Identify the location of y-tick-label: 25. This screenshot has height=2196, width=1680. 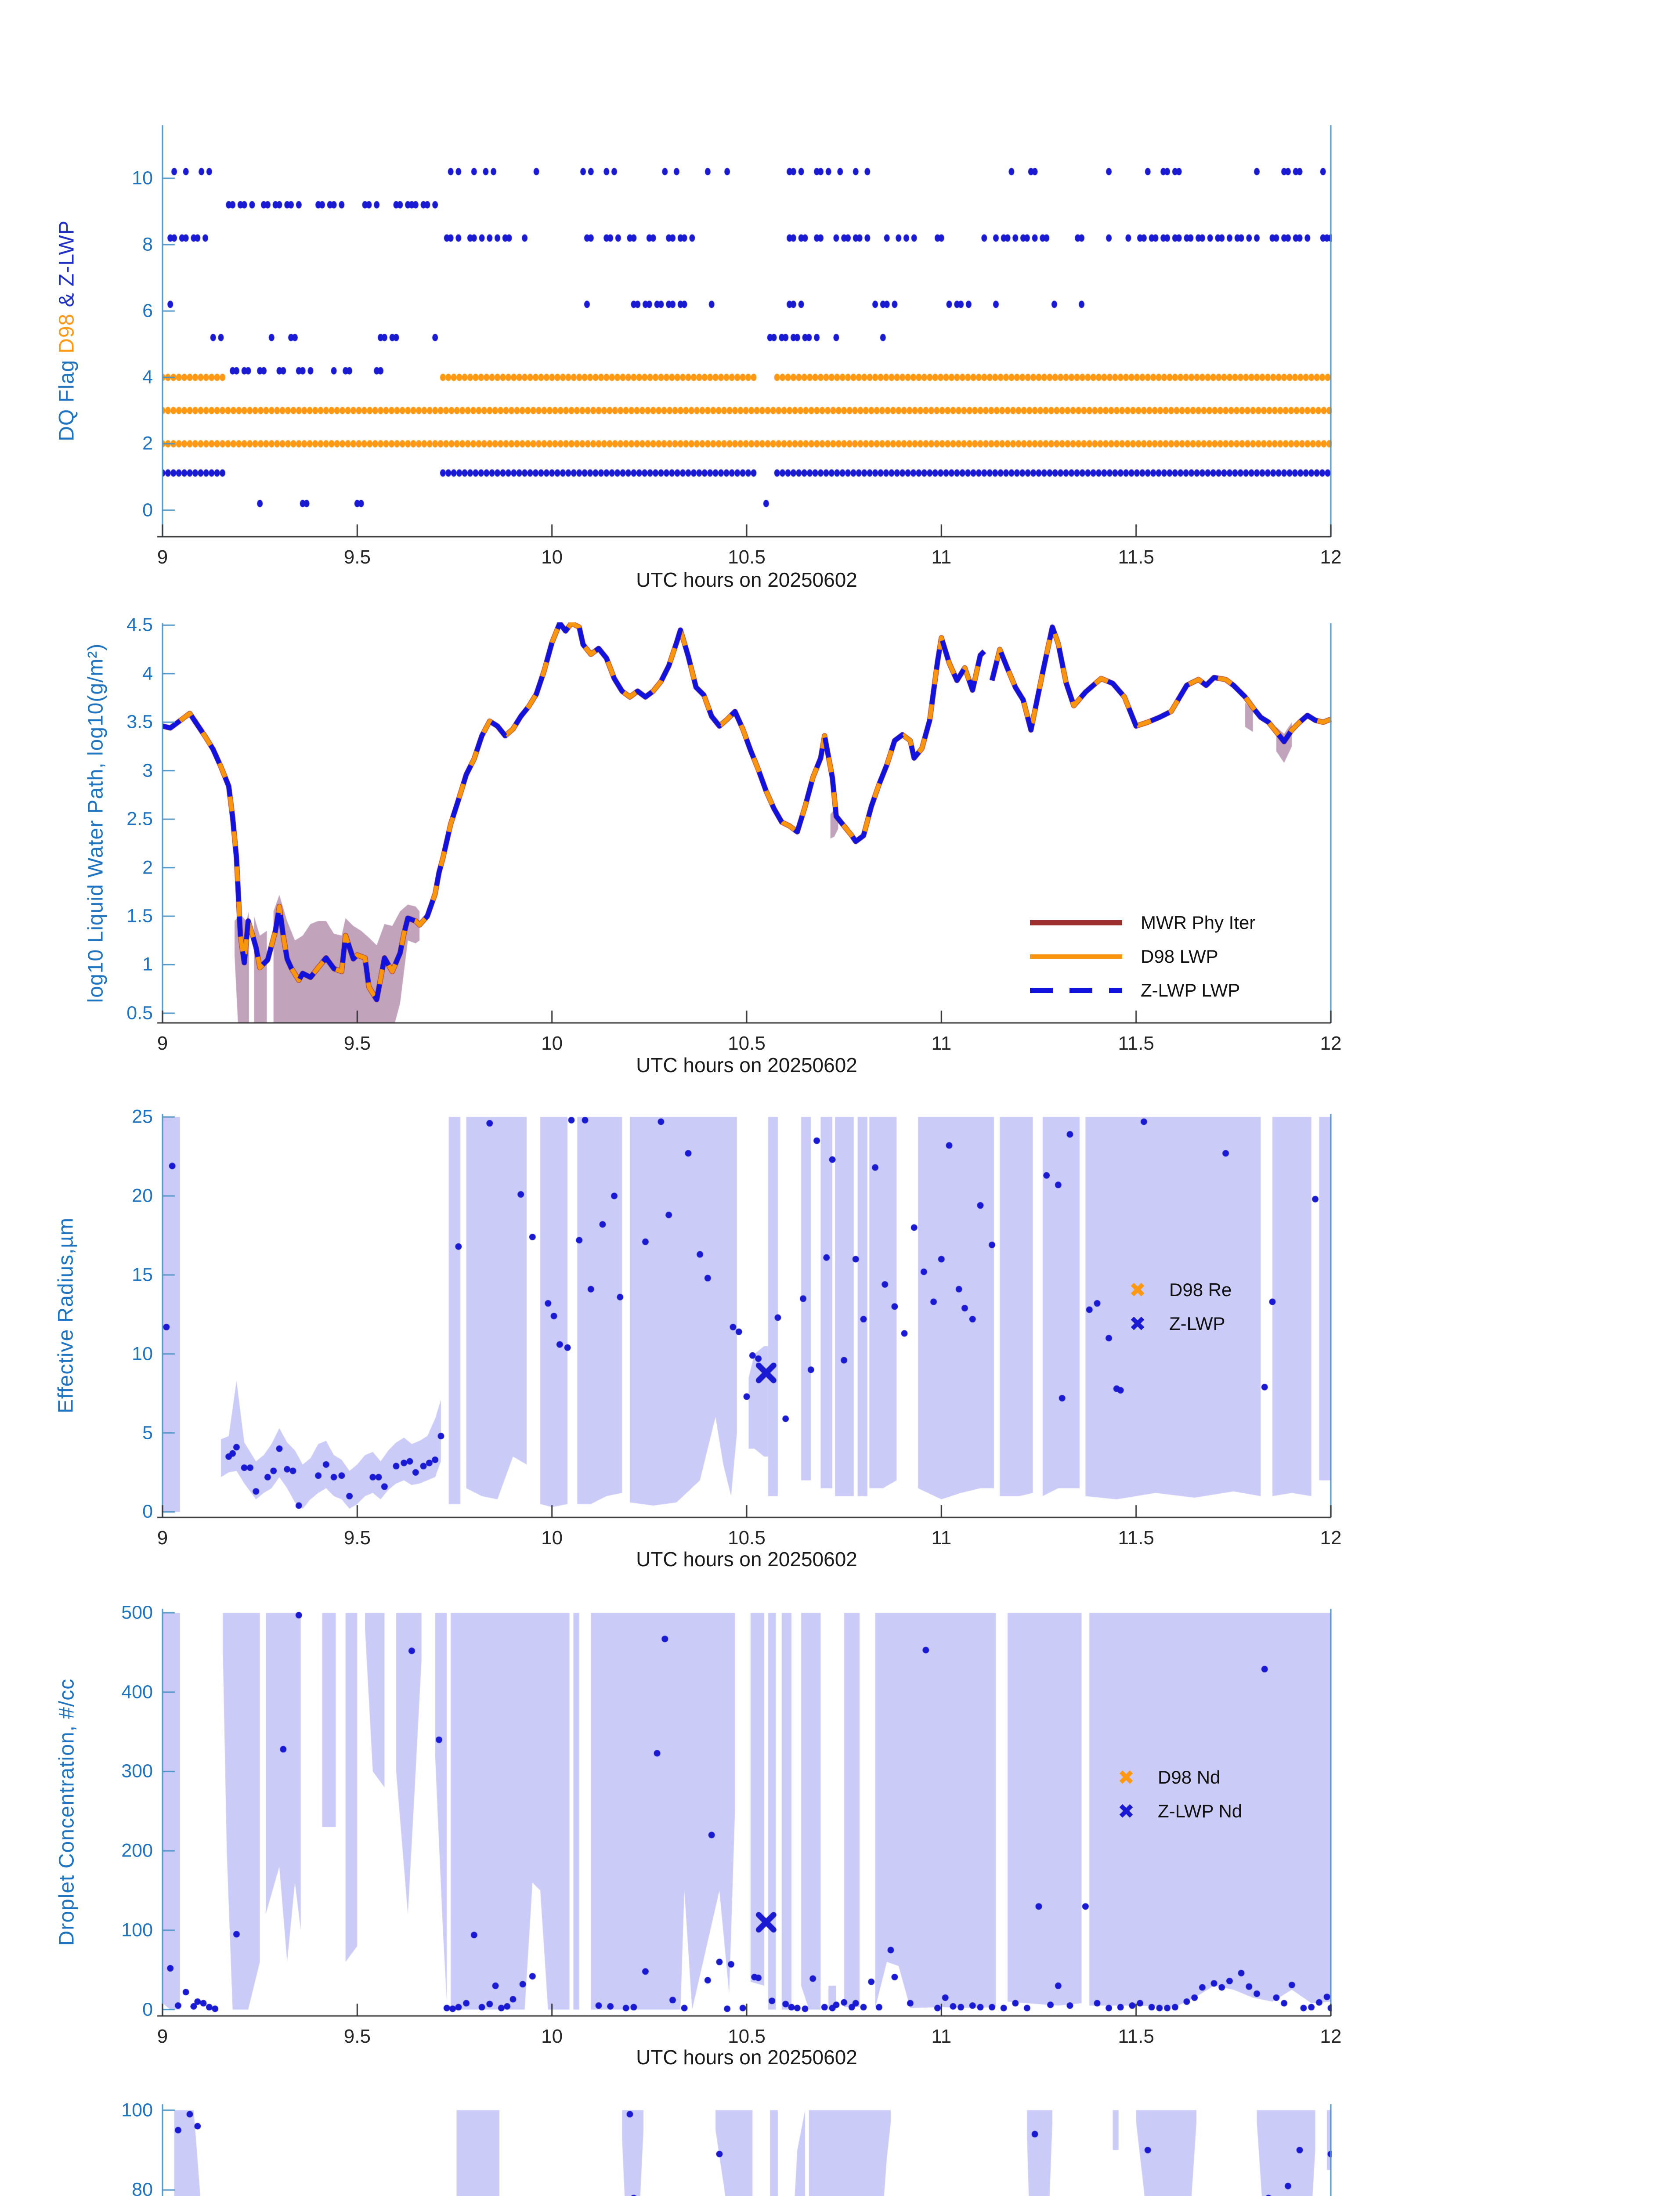
(142, 1116).